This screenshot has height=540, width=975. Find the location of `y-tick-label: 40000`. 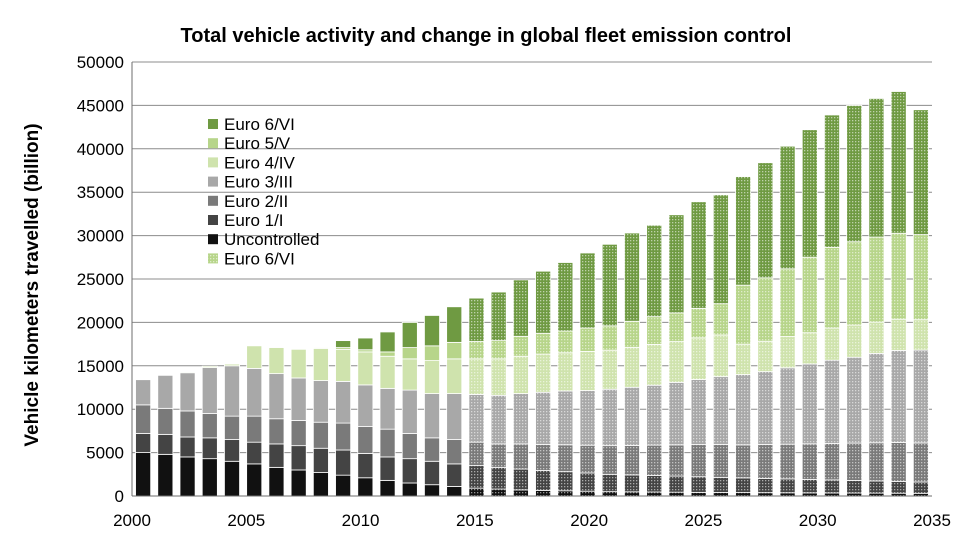

y-tick-label: 40000 is located at coordinates (100, 149).